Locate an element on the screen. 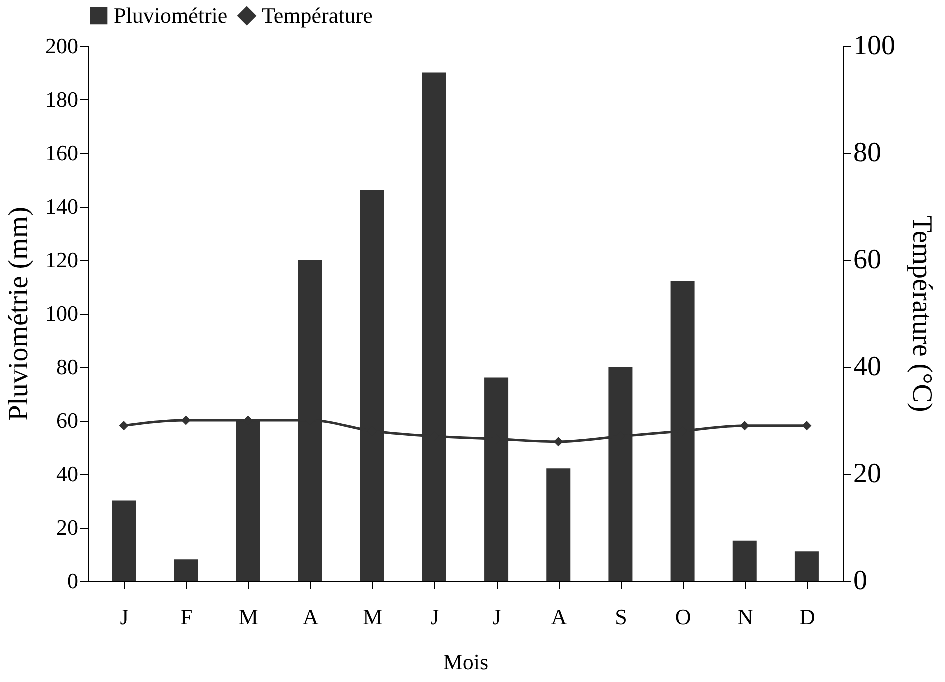 This screenshot has height=682, width=945. y-tick-label: 80 is located at coordinates (67, 367).